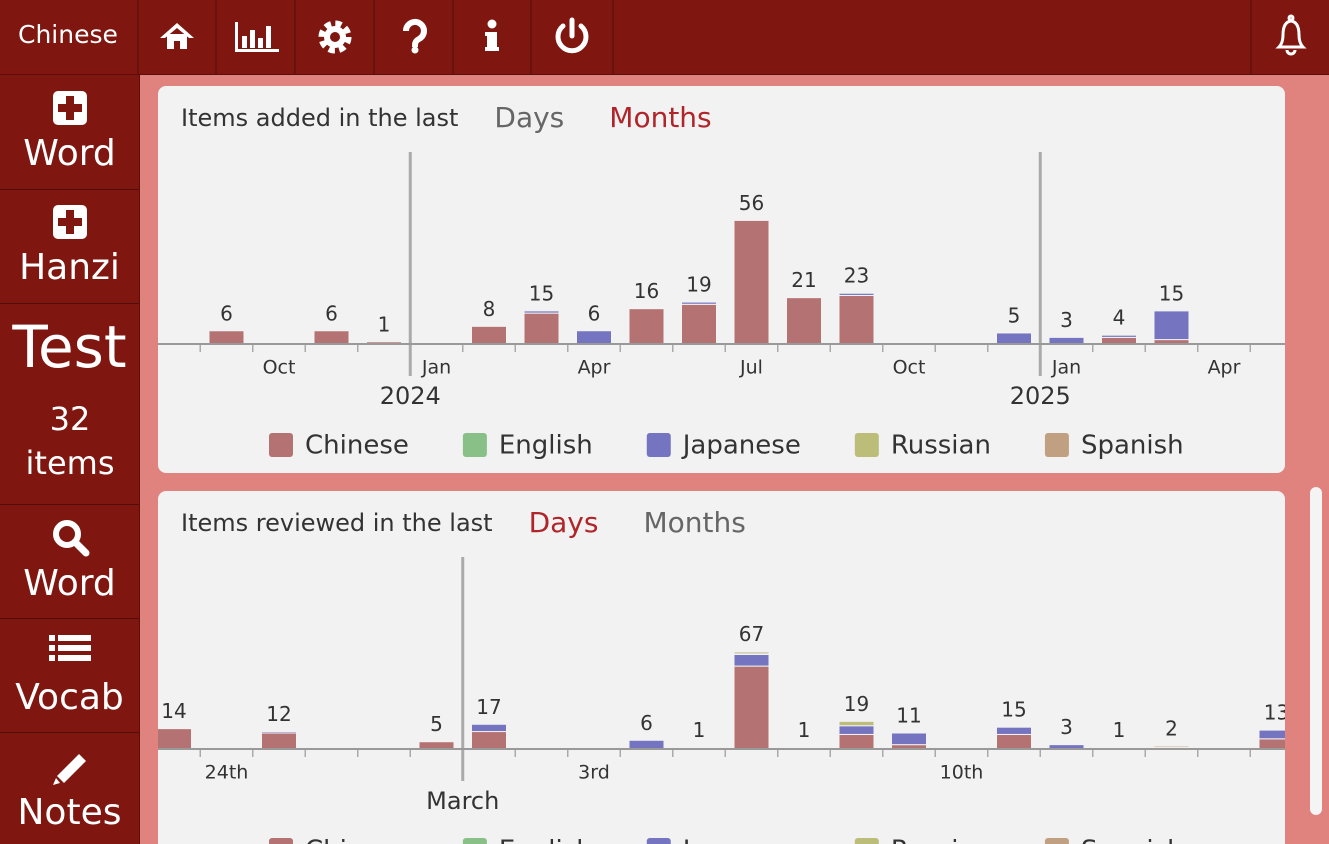  I want to click on total-label: 3, so click(1066, 320).